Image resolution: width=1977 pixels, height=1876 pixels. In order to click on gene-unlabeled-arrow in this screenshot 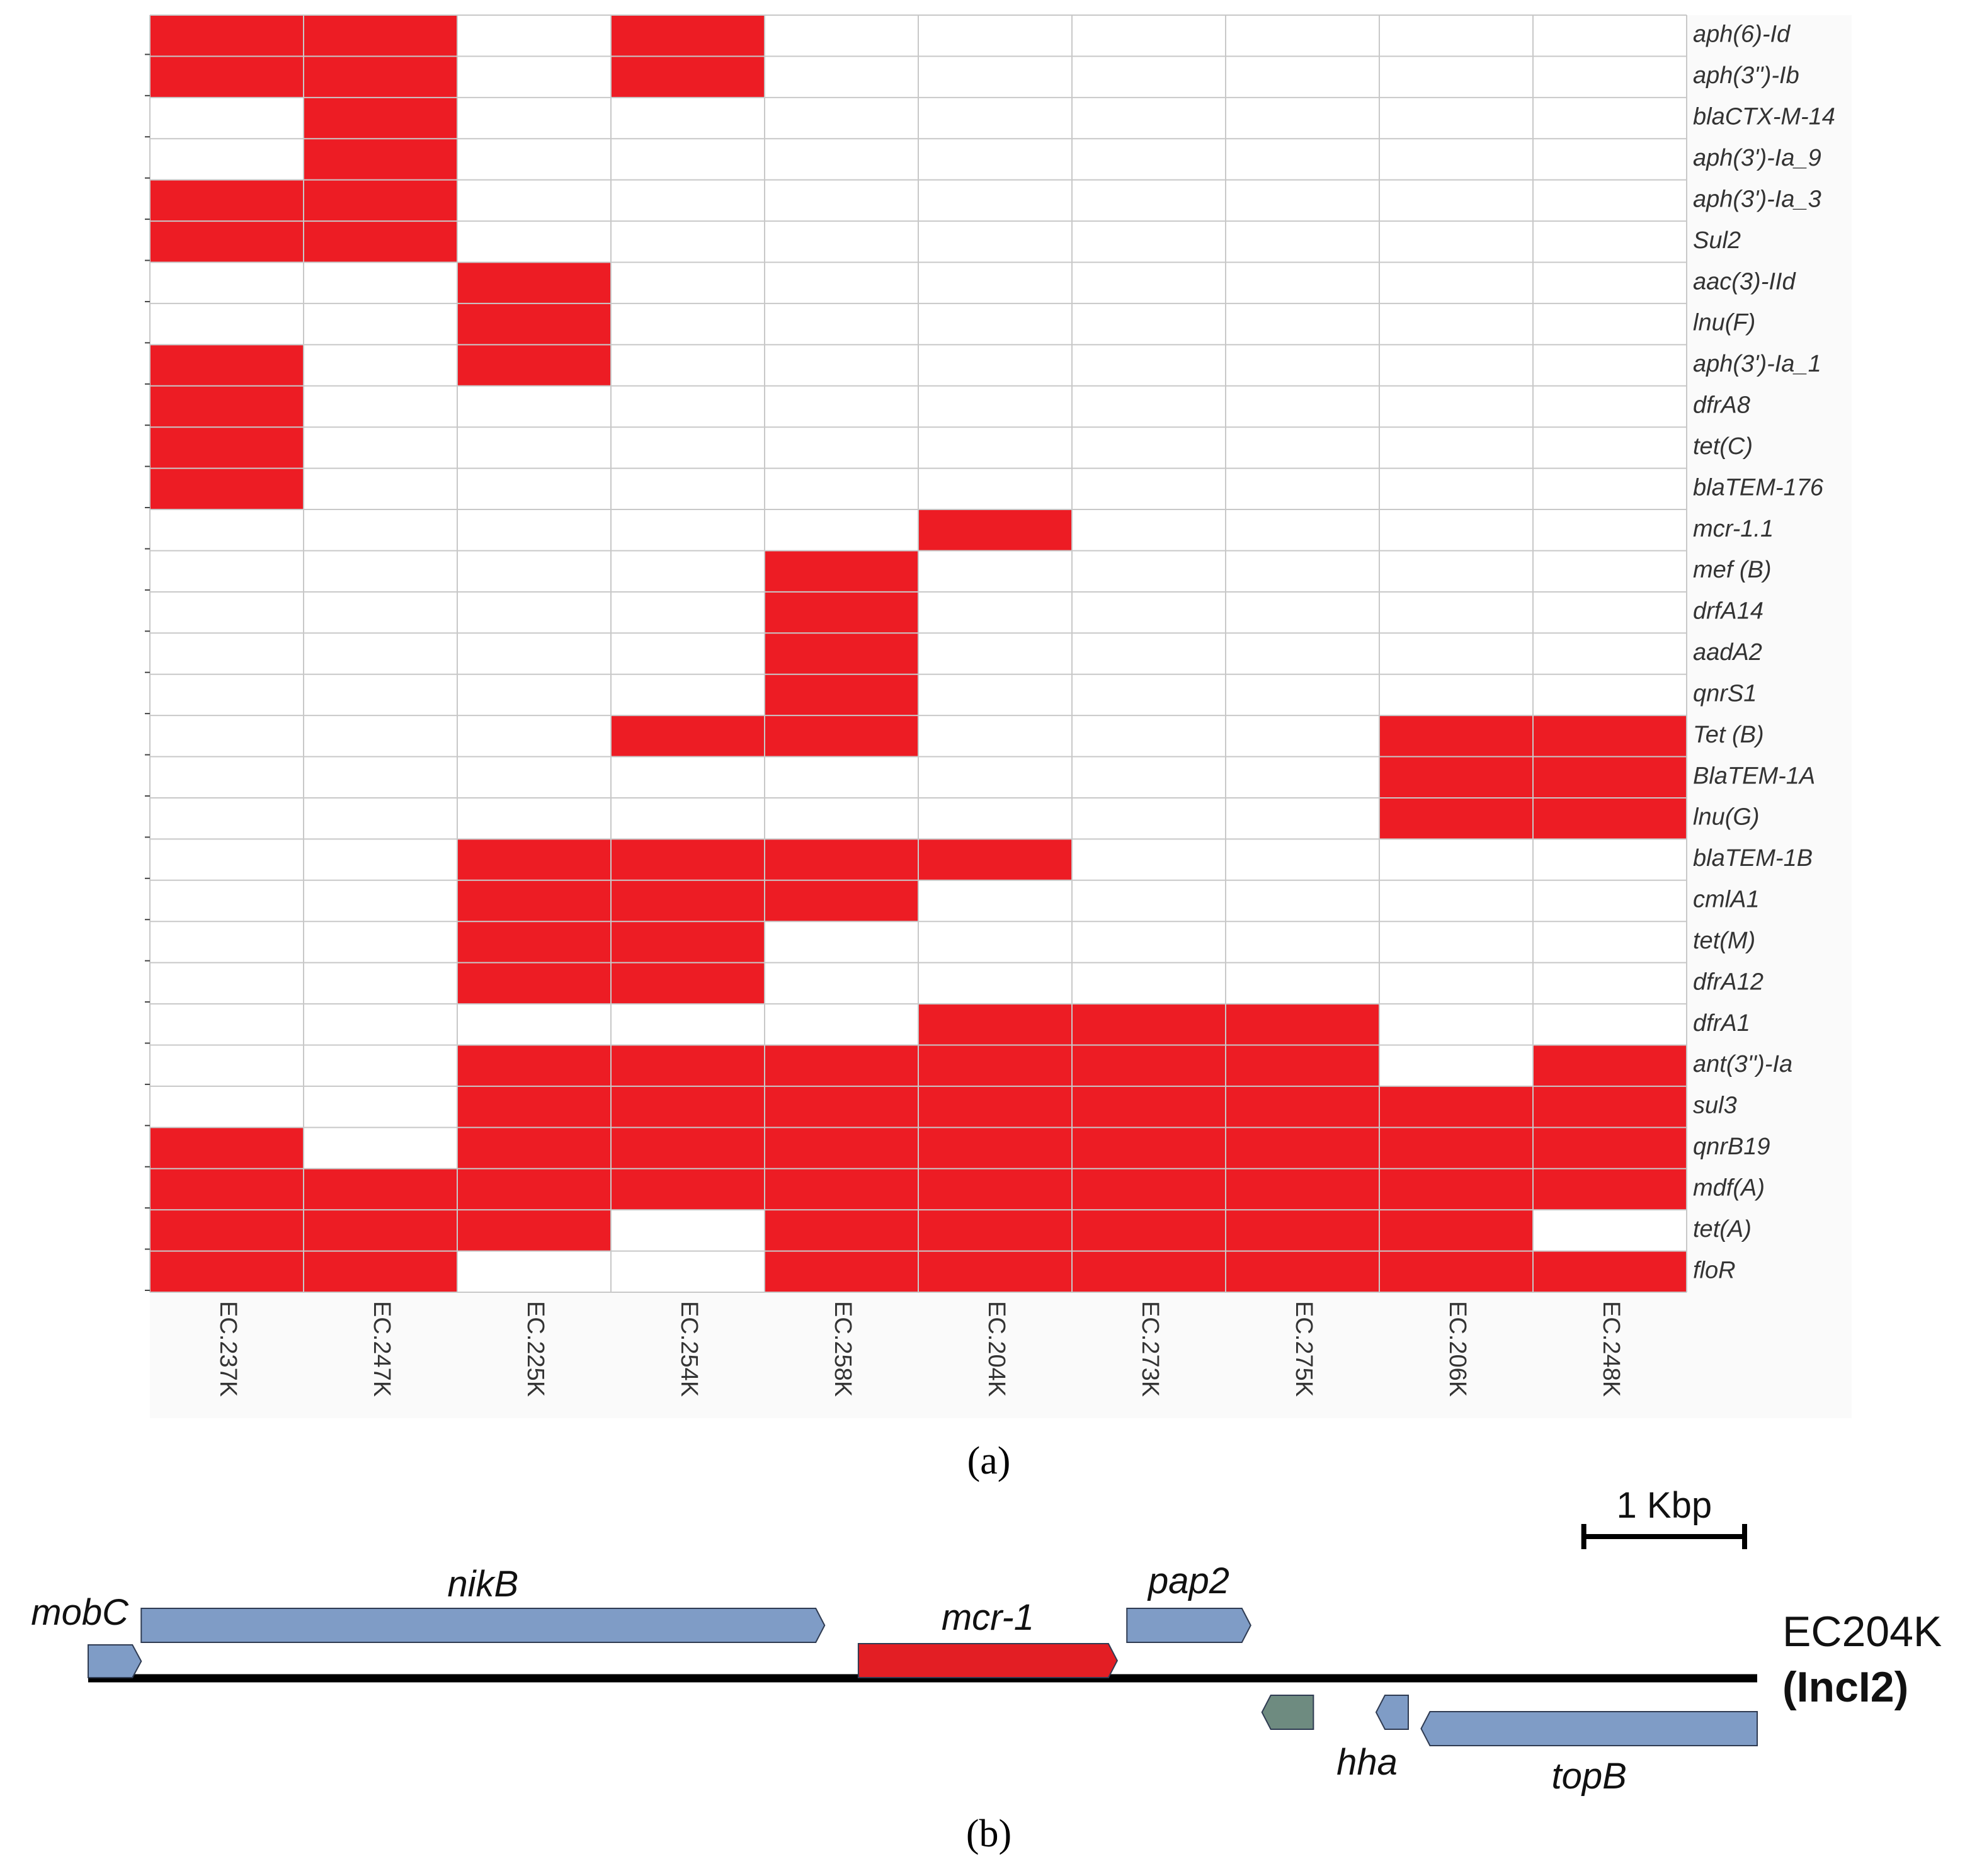, I will do `click(1287, 1712)`.